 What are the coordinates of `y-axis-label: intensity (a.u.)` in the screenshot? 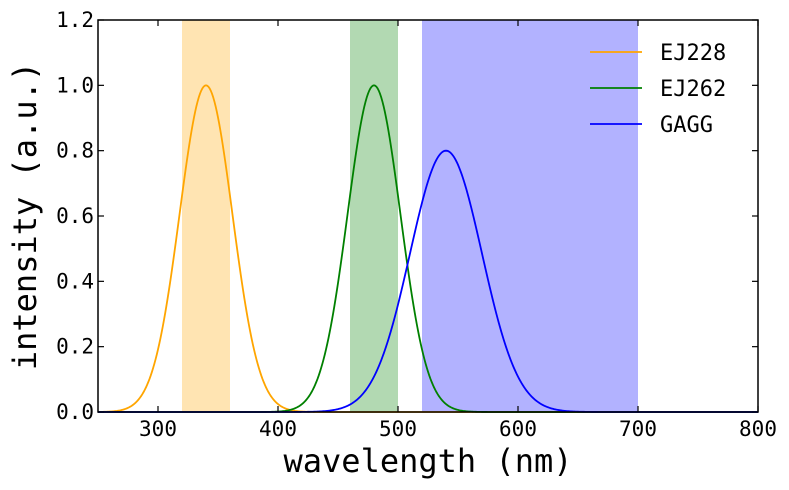 It's located at (25, 216).